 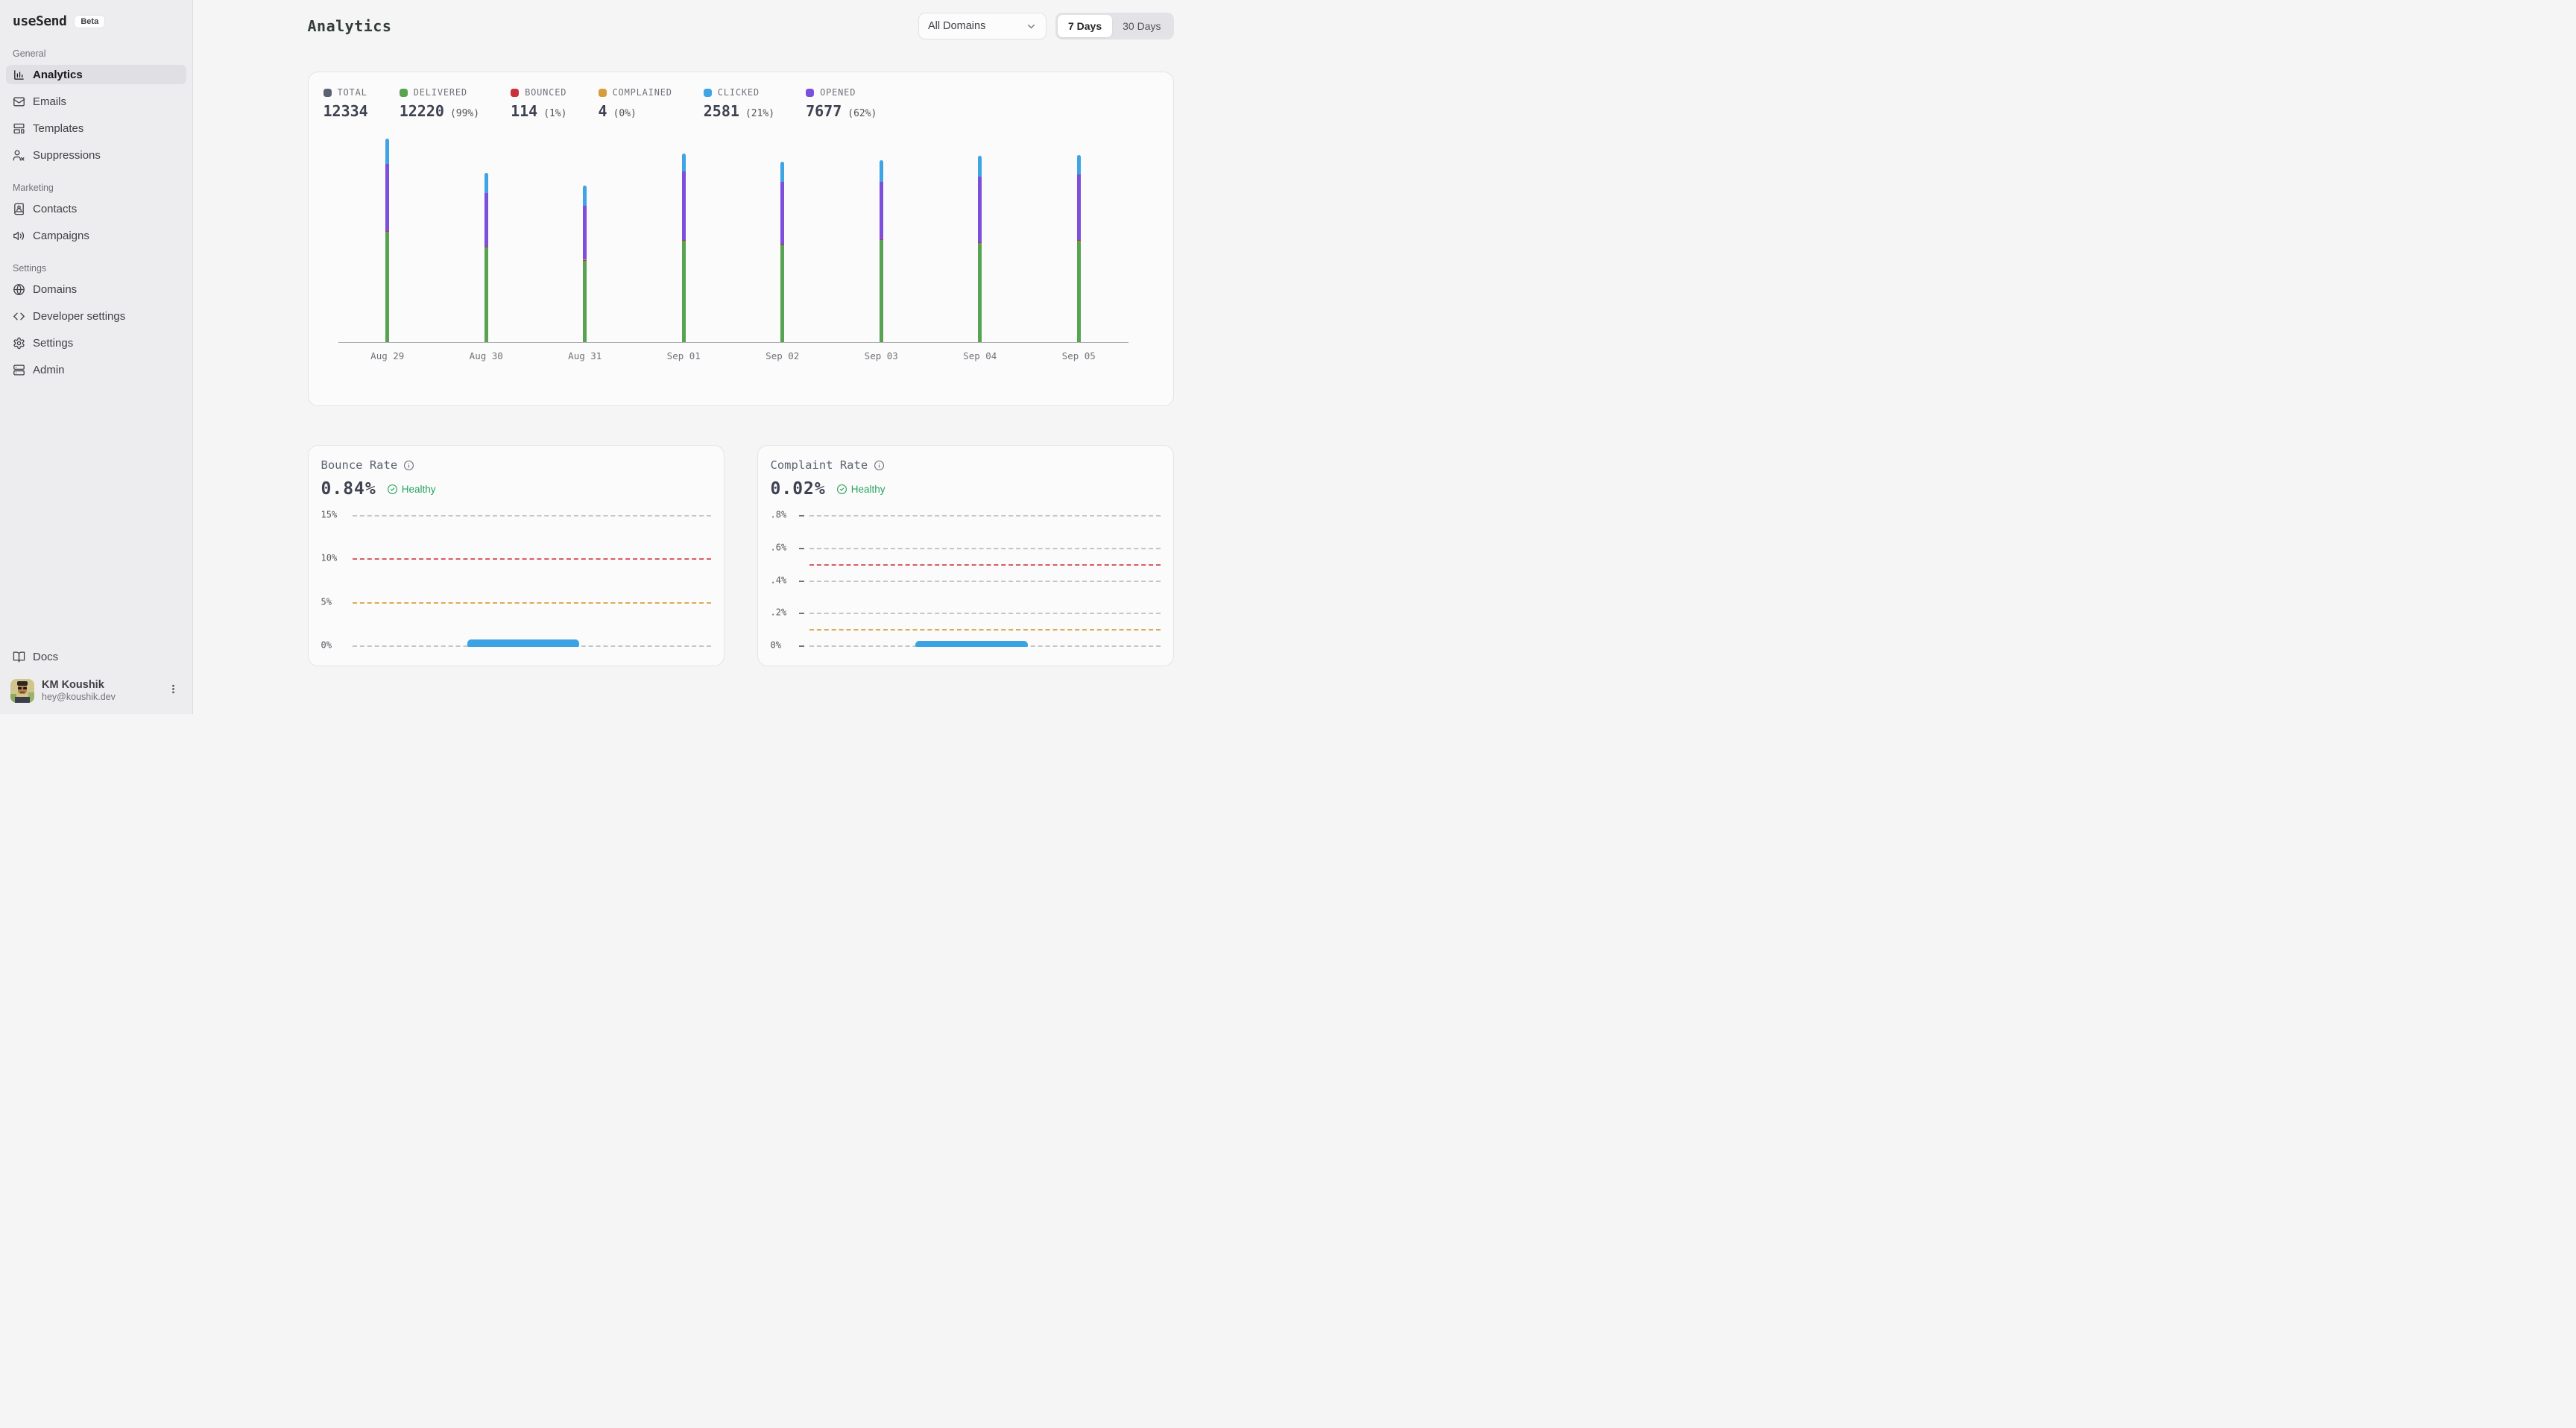 What do you see at coordinates (96, 74) in the screenshot?
I see `sidebar-item-analytics: Analytics` at bounding box center [96, 74].